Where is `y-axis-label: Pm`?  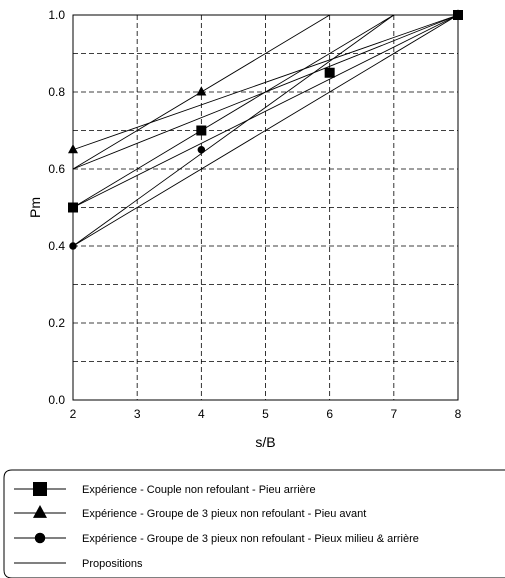
y-axis-label: Pm is located at coordinates (35, 207).